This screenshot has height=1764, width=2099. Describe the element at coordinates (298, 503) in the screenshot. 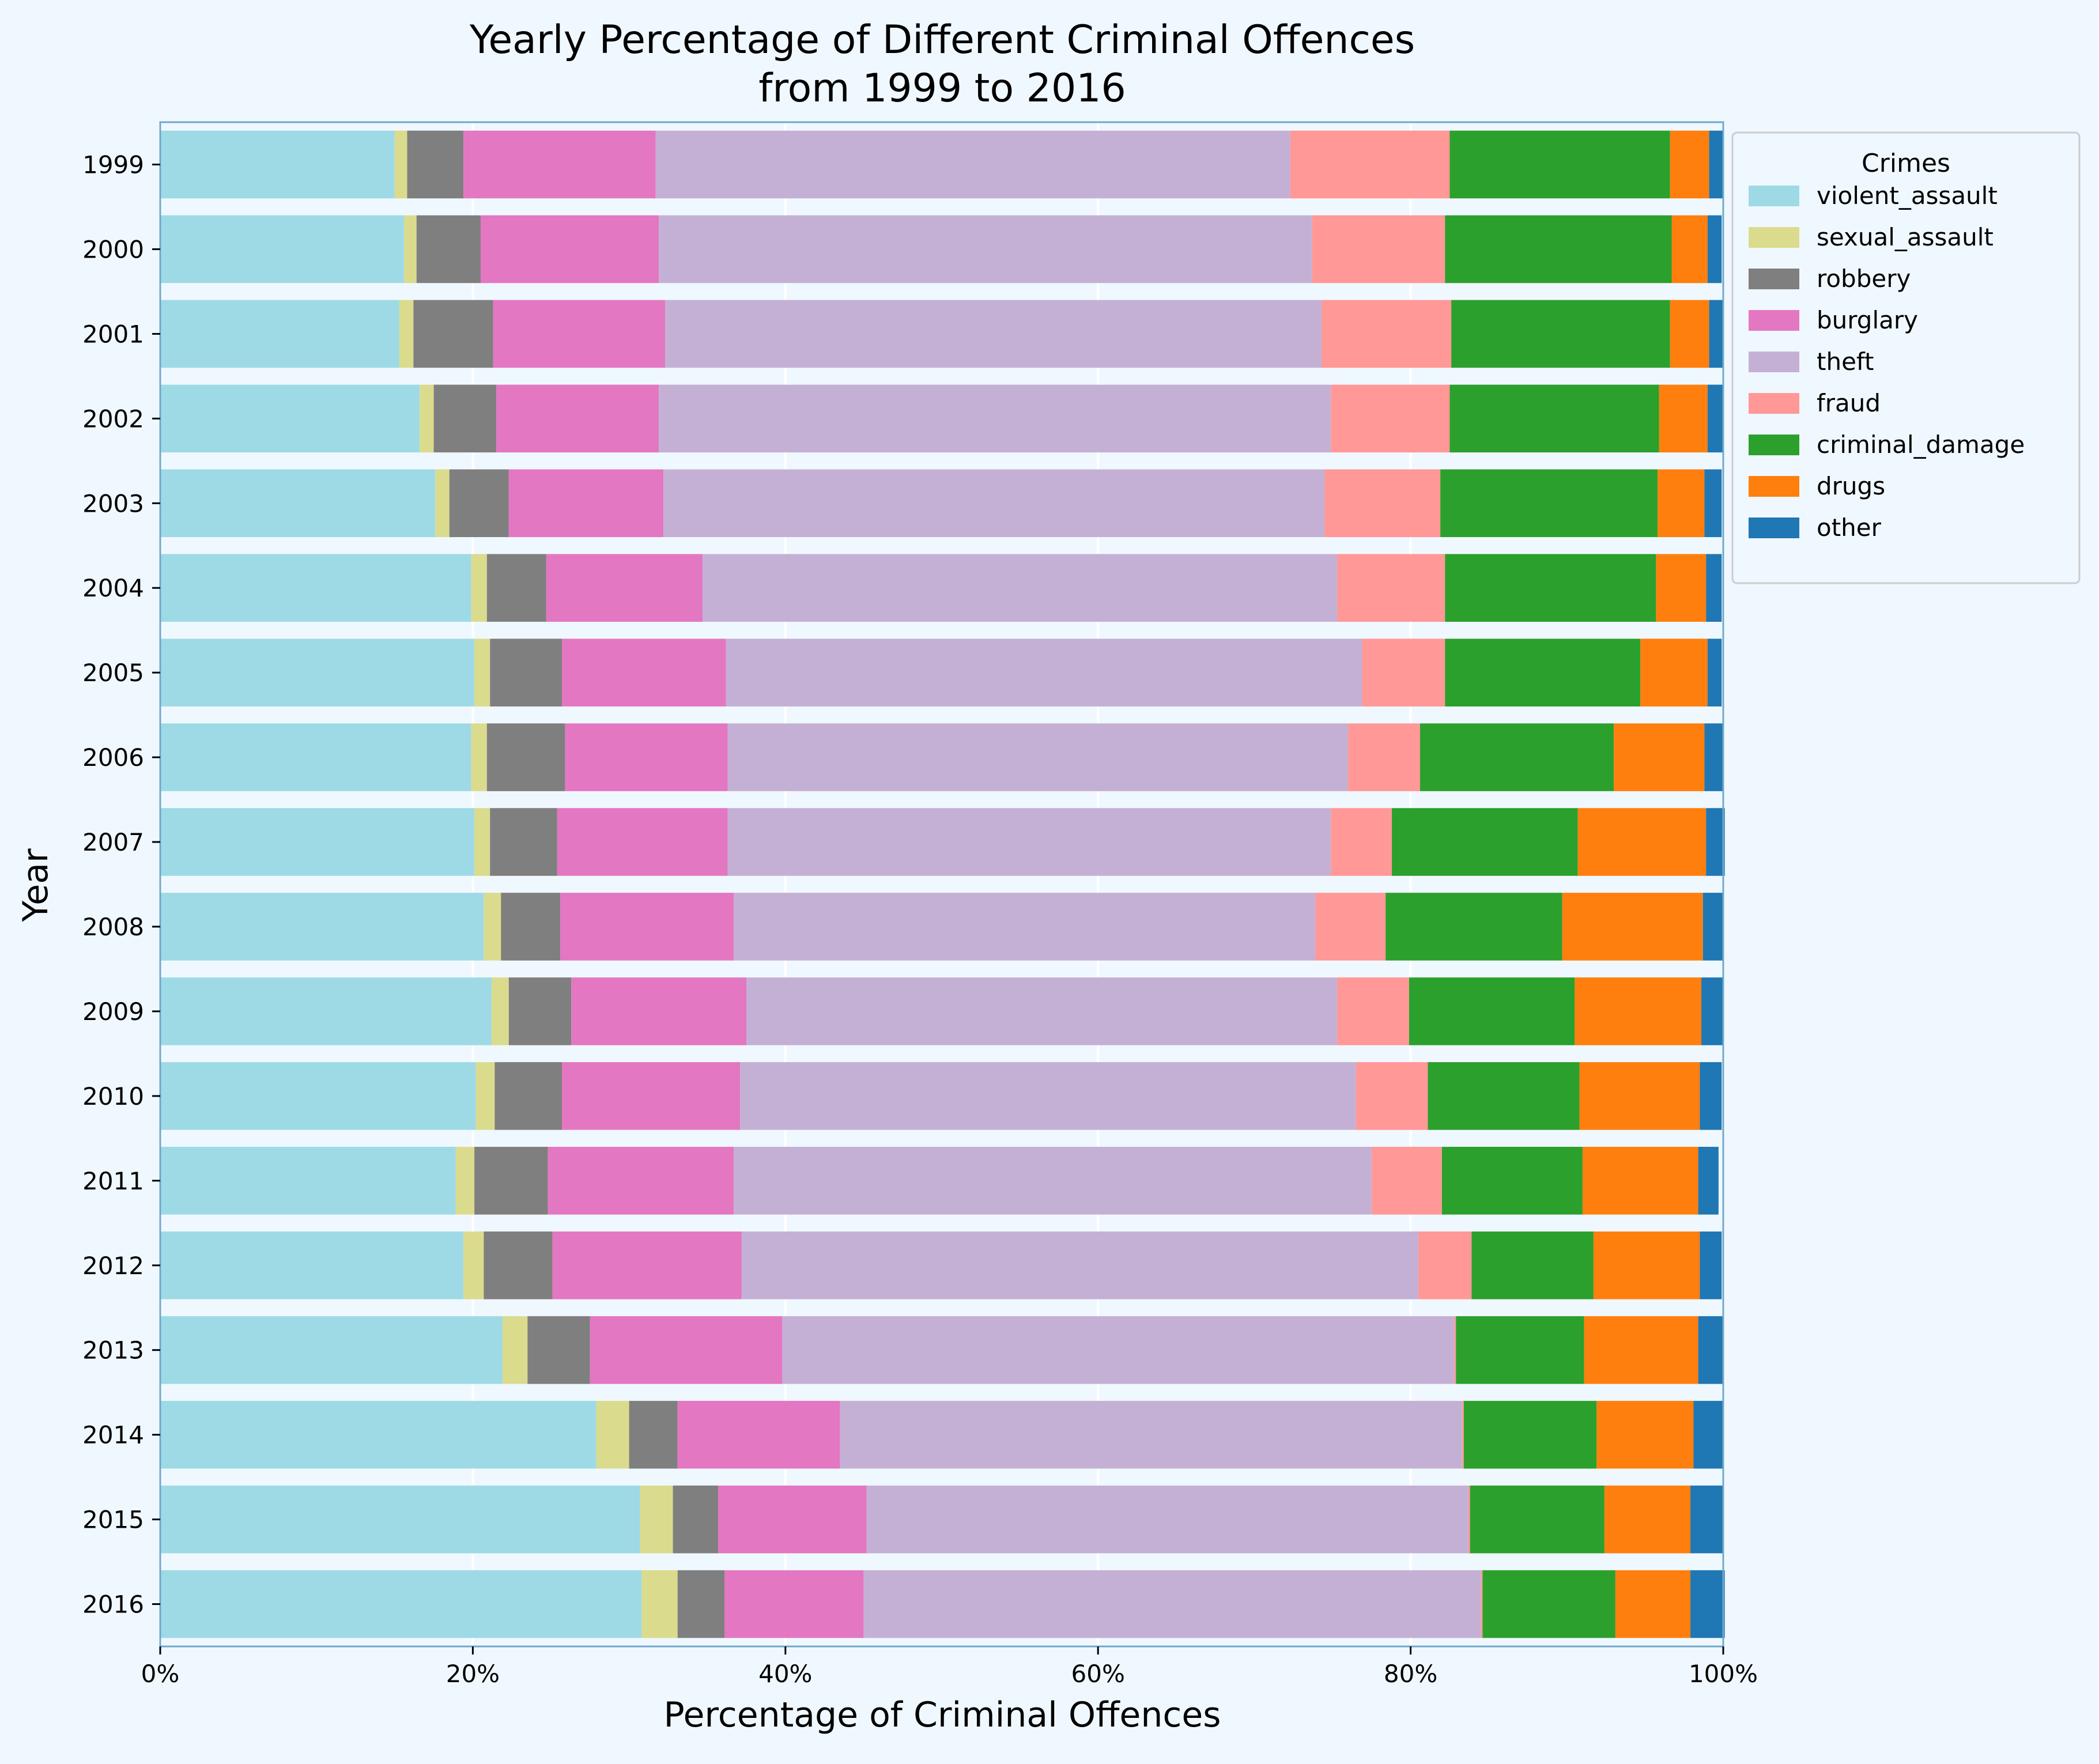

I see `bar-violent_assault-2003` at that location.